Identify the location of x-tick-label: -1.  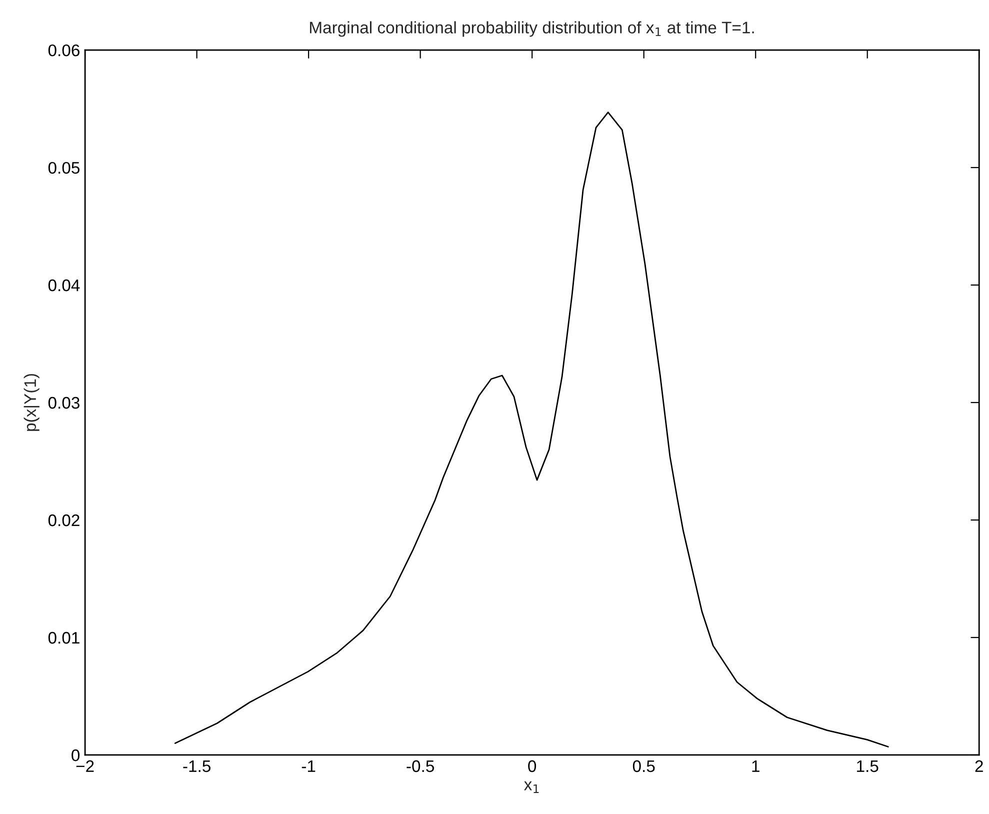
(309, 766).